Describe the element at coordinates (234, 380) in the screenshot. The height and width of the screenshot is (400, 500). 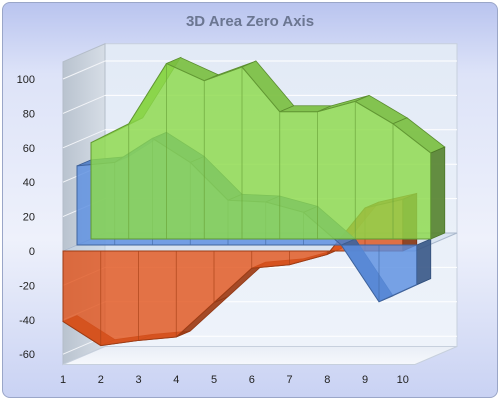
I see `x-axis-ticks: 1 2 3 4 5 6 7 8 9 10` at that location.